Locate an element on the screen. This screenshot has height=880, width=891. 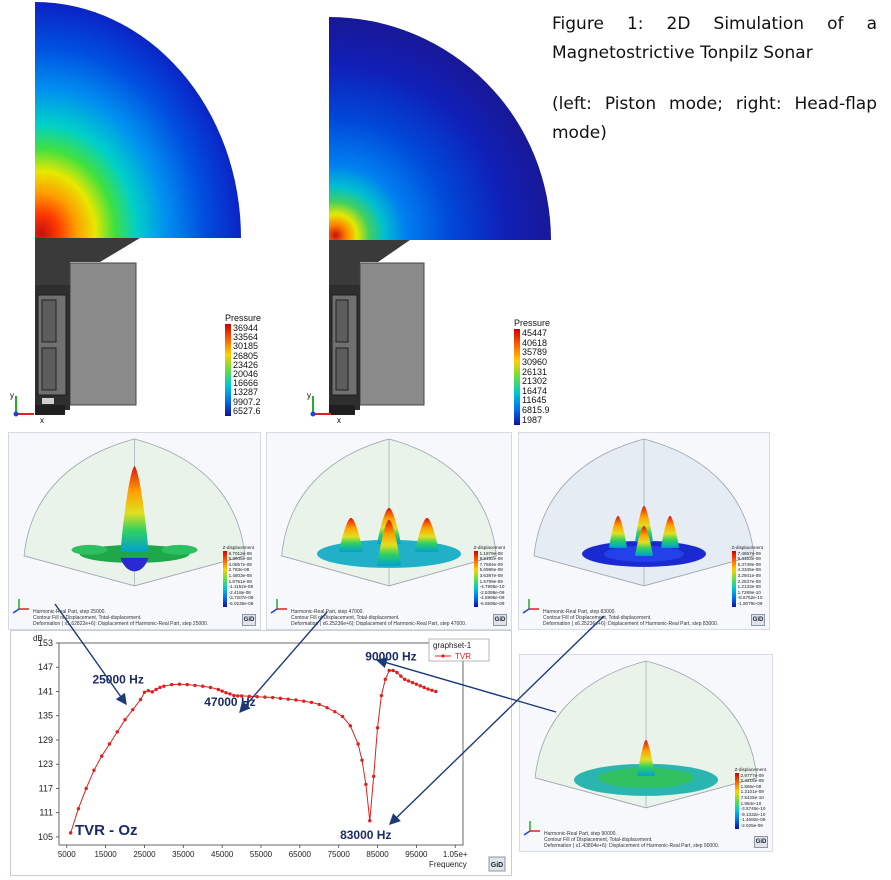
axis-y-label: y is located at coordinates (12, 395).